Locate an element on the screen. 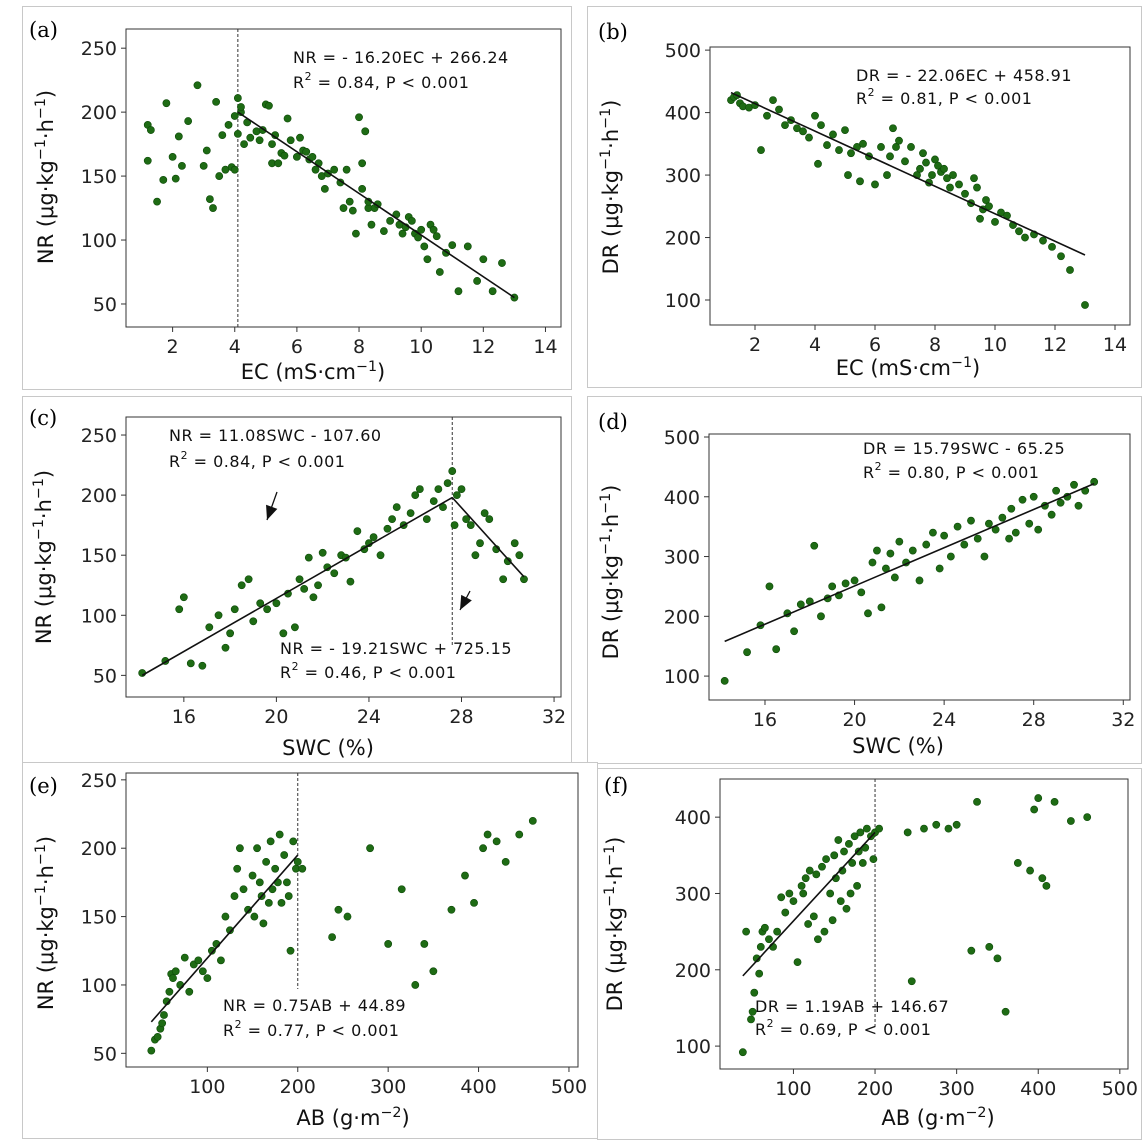  y-axis-label-sup: −1 is located at coordinates (39, 488).